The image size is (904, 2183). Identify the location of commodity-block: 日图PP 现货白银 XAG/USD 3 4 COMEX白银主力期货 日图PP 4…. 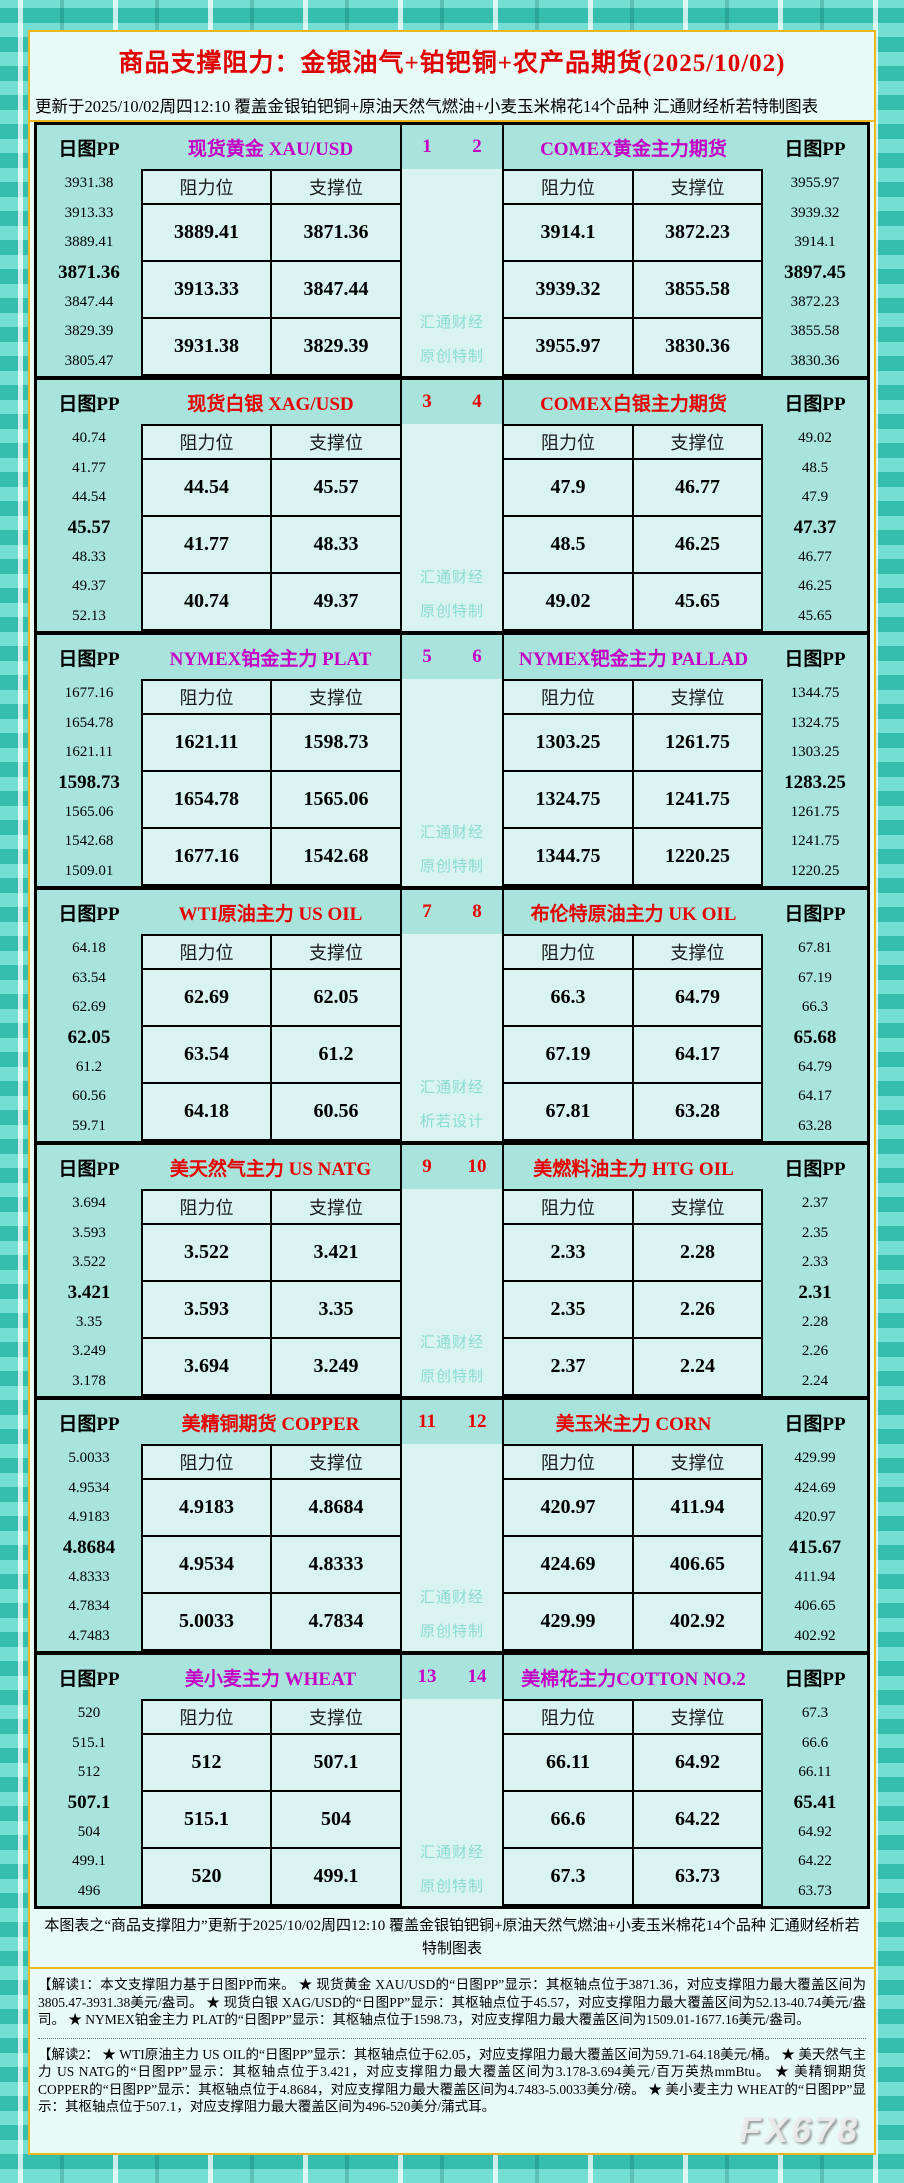
(452, 507).